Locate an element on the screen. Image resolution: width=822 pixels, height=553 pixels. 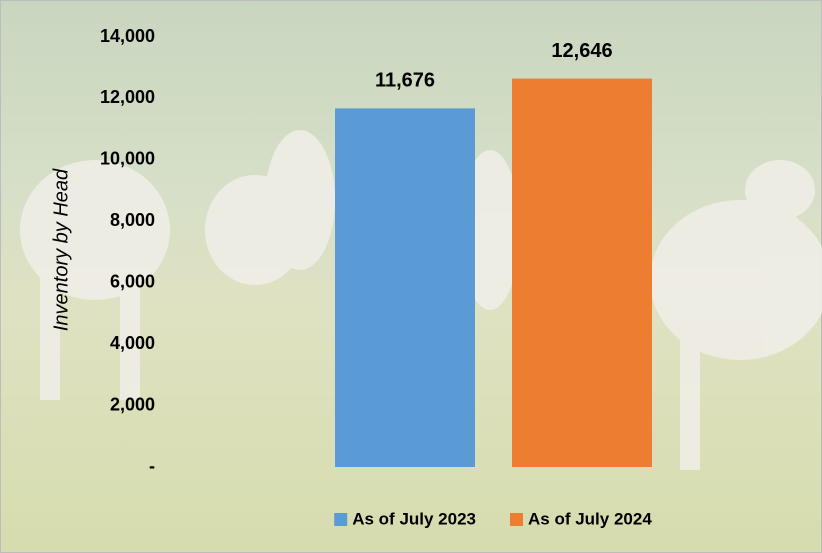
y-axis-label: Inventory by Head is located at coordinates (61, 249).